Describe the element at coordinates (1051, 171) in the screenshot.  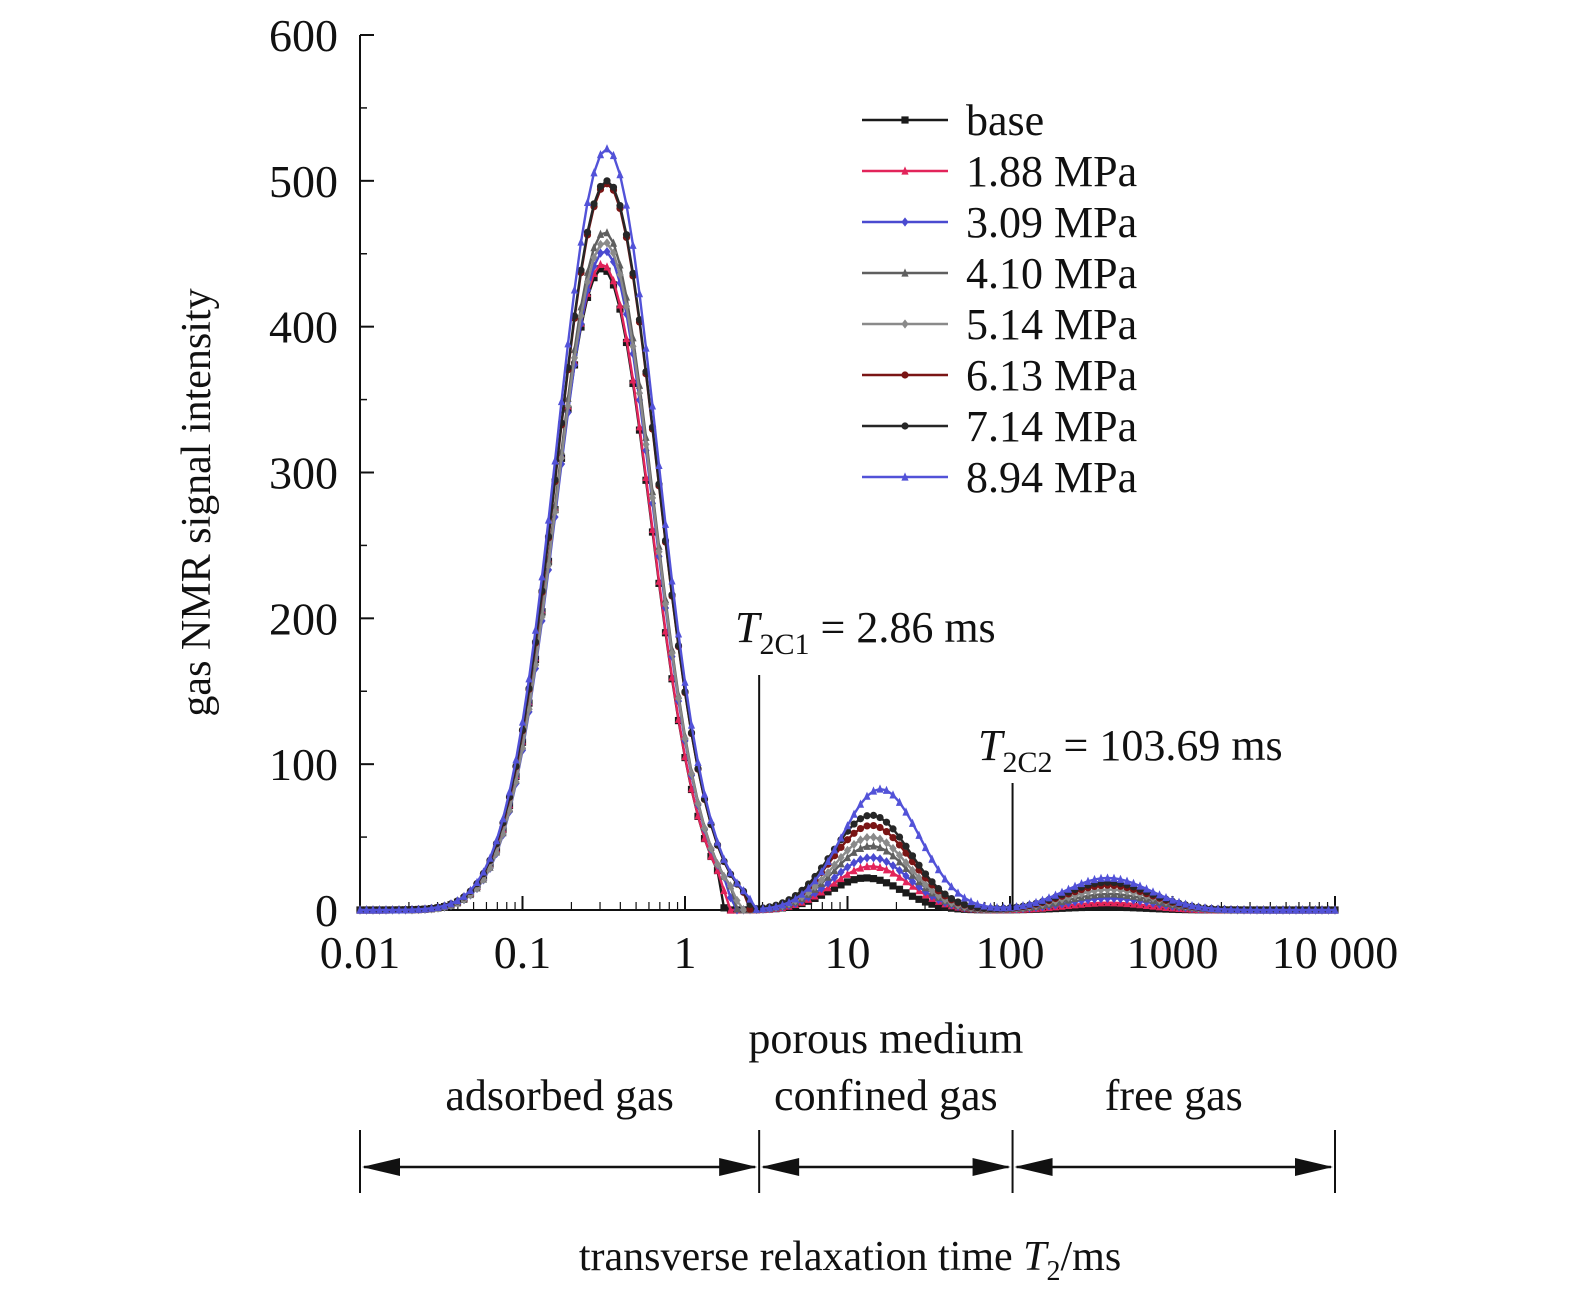
I see `legend-label: 1.88 MPa` at that location.